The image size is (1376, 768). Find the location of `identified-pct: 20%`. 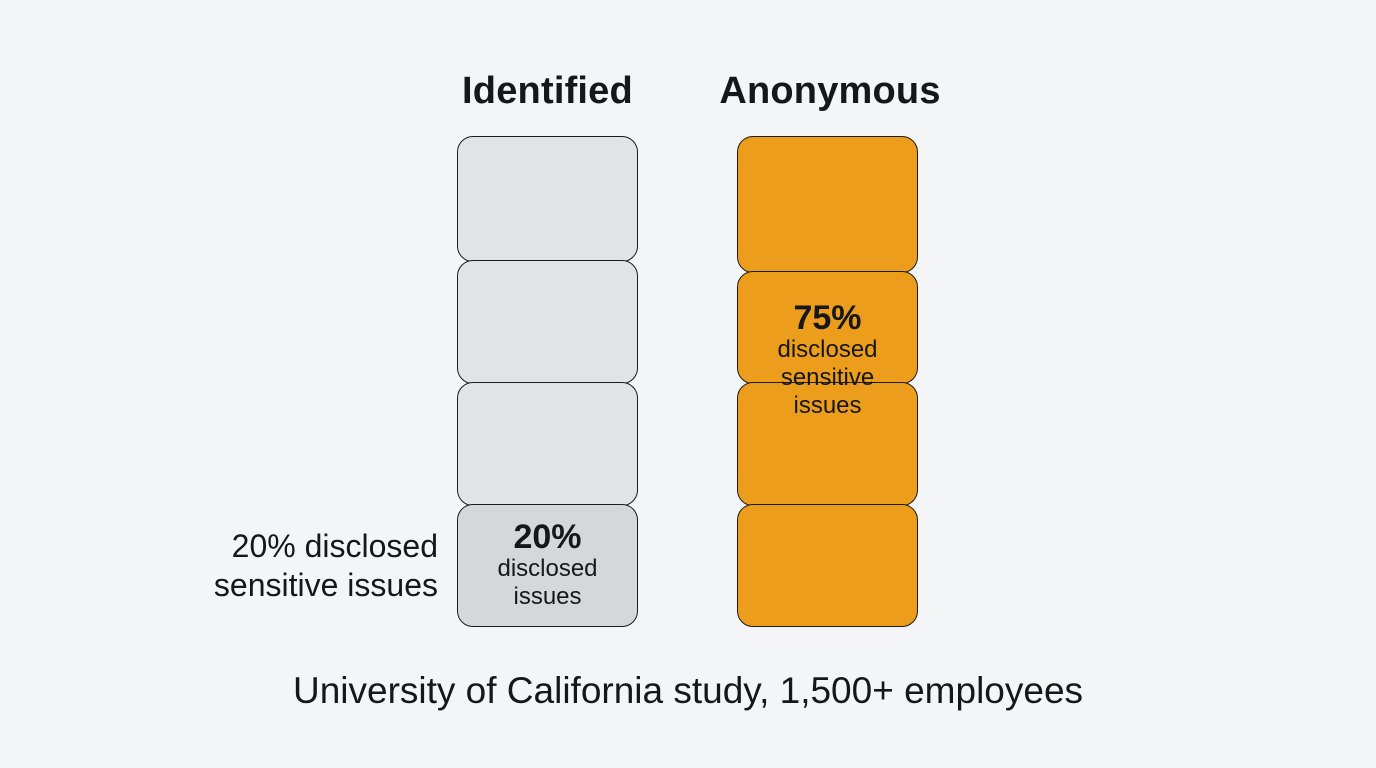

identified-pct: 20% is located at coordinates (547, 537).